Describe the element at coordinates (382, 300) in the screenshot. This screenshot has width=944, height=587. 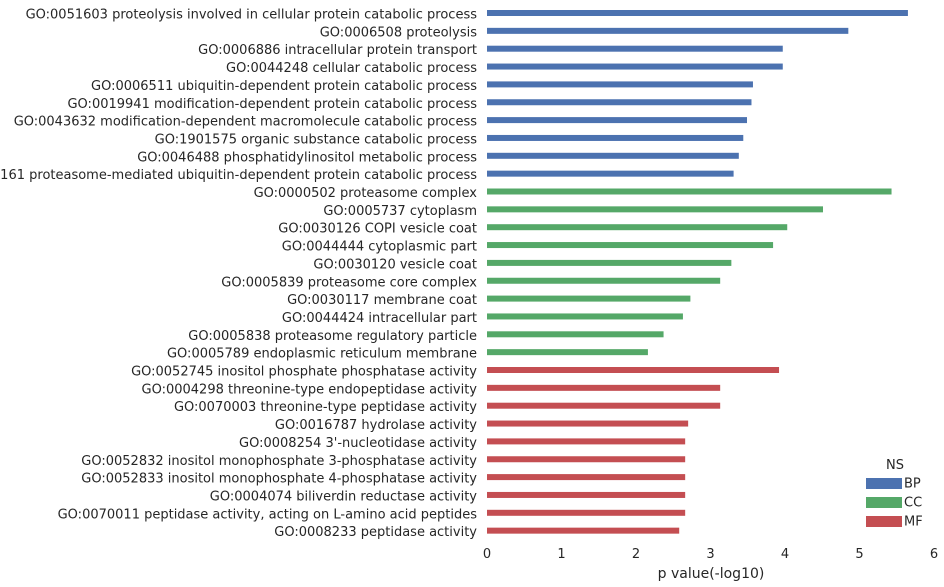
I see `category-label: GO:0030117 membrane coat` at that location.